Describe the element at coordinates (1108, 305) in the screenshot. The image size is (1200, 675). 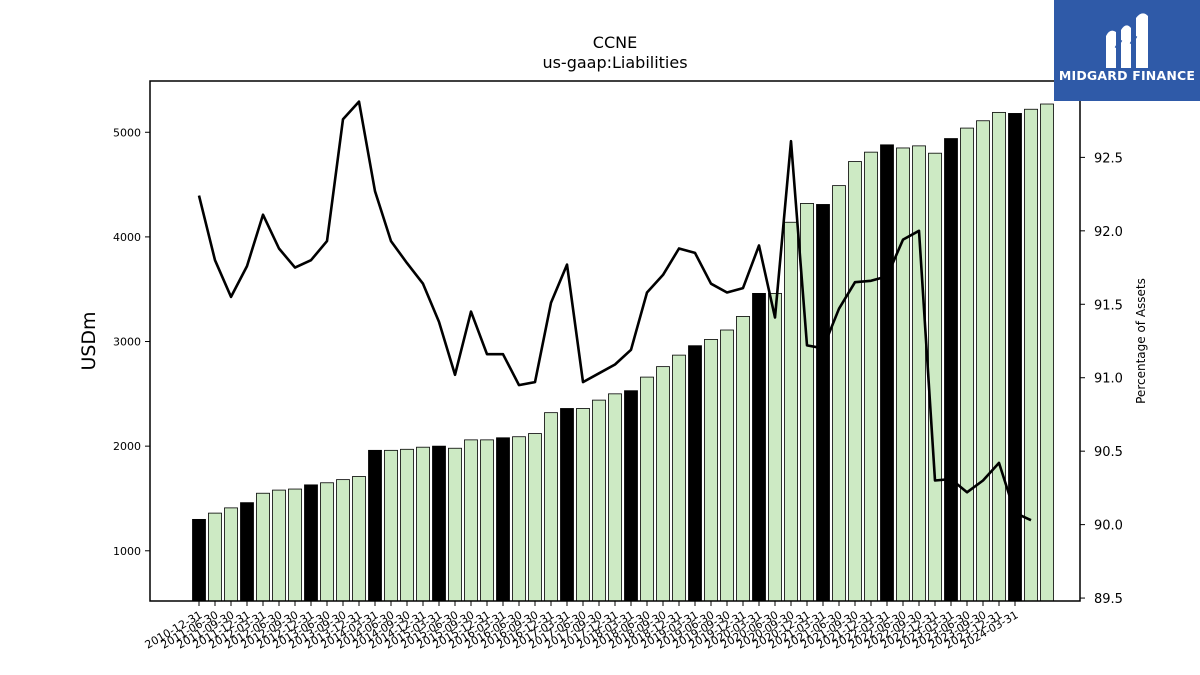
I see `y2-tick-label: 91.5` at that location.